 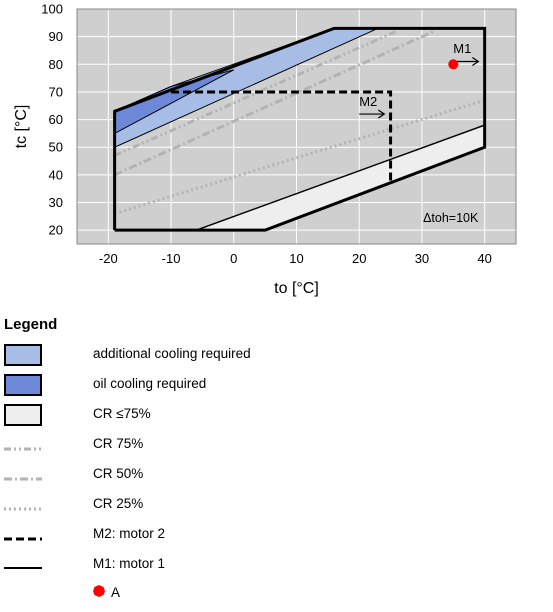 I want to click on x-tick-label: 30, so click(x=422, y=258).